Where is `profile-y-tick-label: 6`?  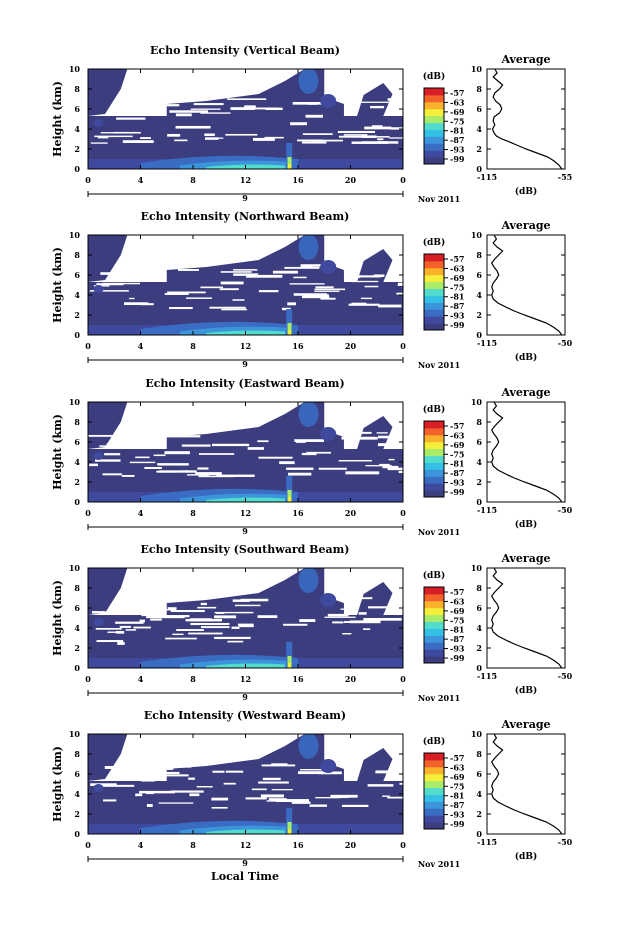 profile-y-tick-label: 6 is located at coordinates (479, 442).